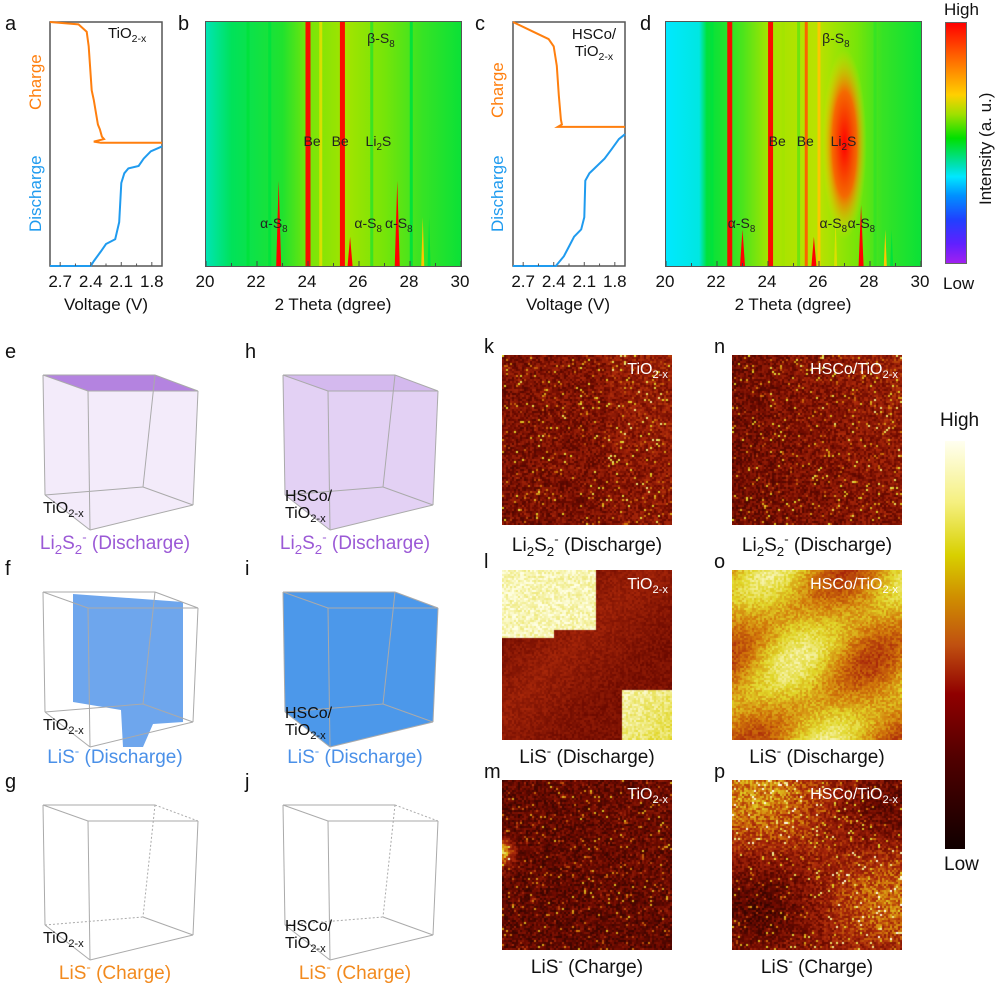 The image size is (1000, 985). Describe the element at coordinates (961, 864) in the screenshot. I see `map-colorbar-low-label: Low` at that location.